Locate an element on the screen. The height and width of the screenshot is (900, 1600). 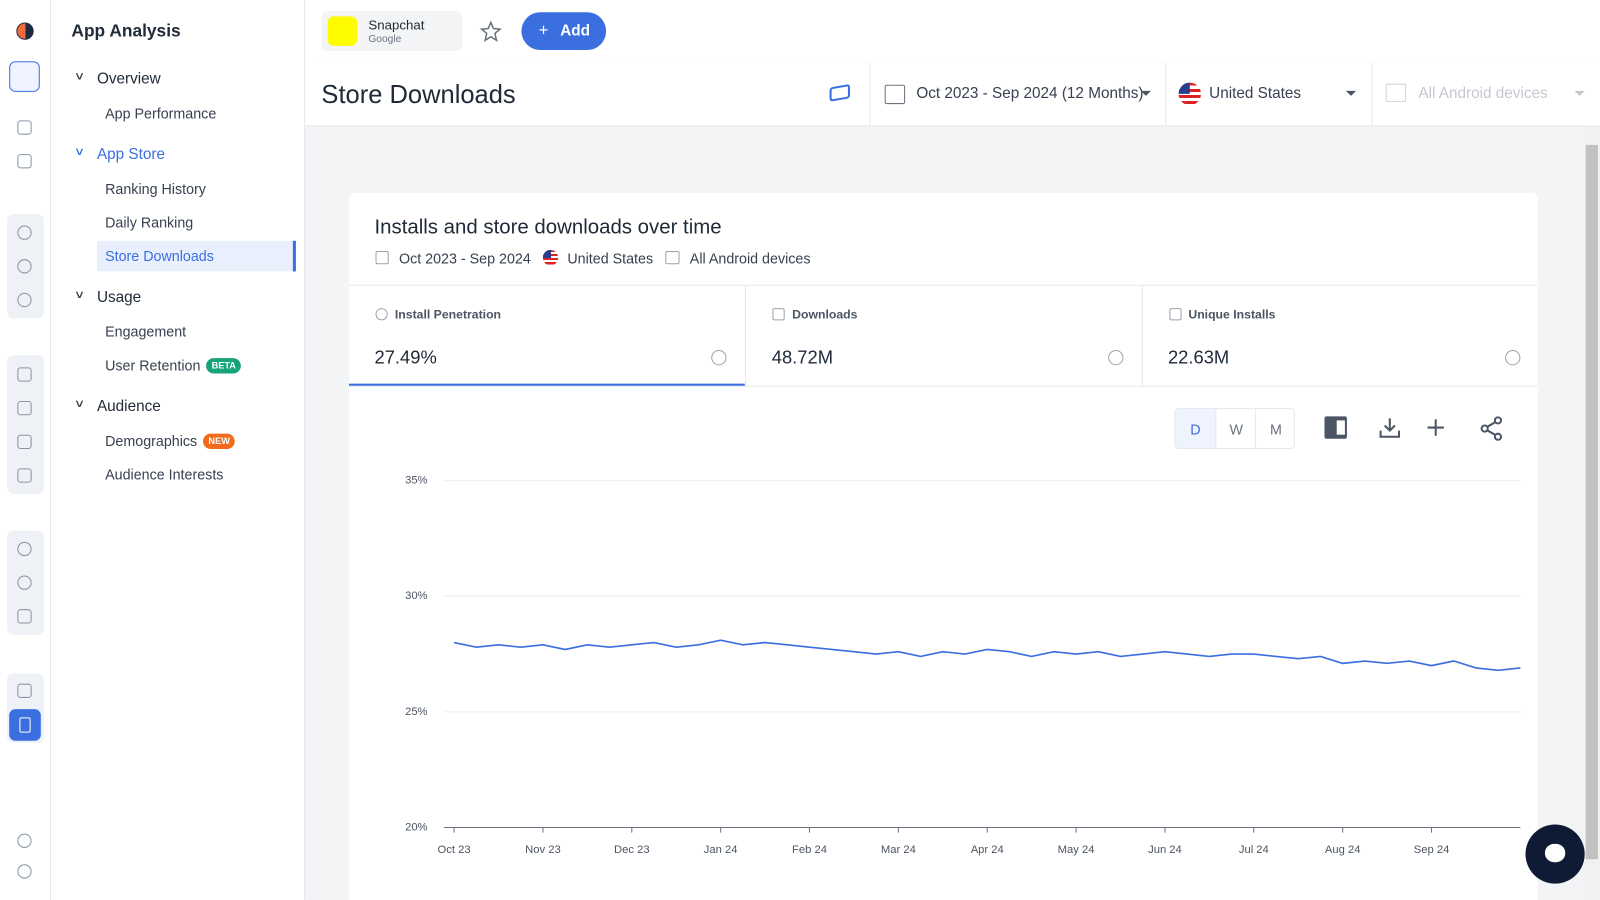
nav-item: Ranking History is located at coordinates (155, 188).